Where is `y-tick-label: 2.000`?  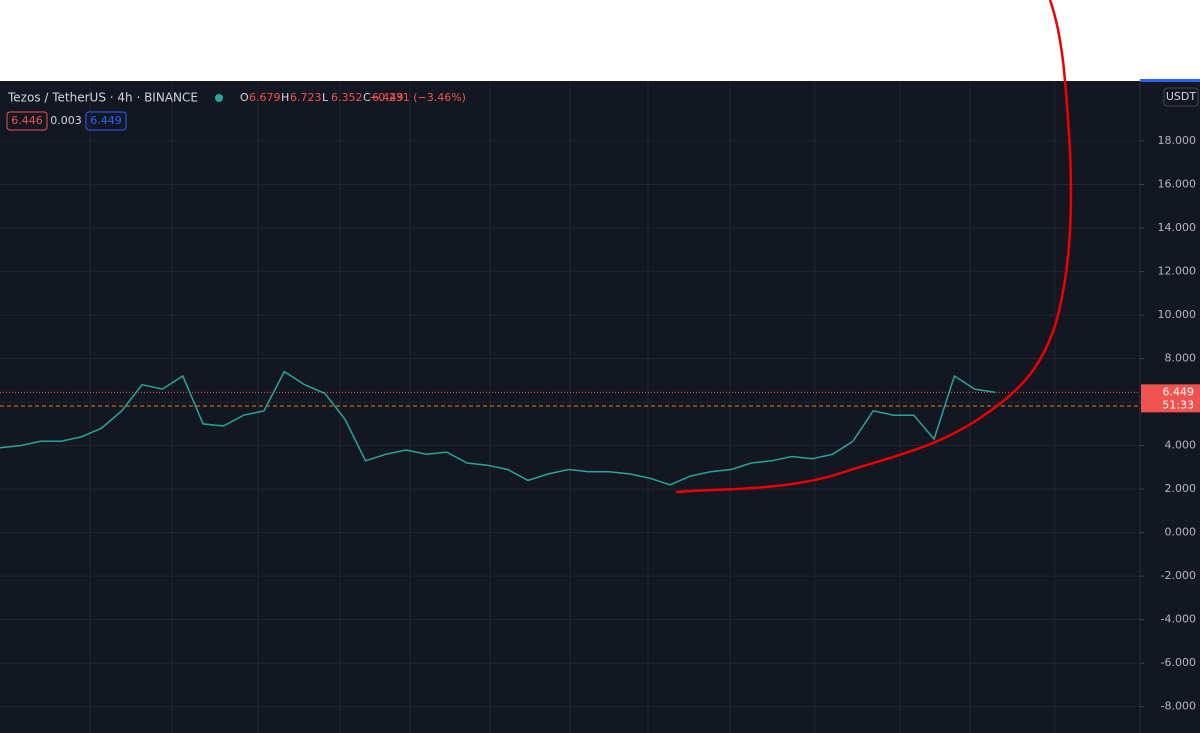 y-tick-label: 2.000 is located at coordinates (1181, 488).